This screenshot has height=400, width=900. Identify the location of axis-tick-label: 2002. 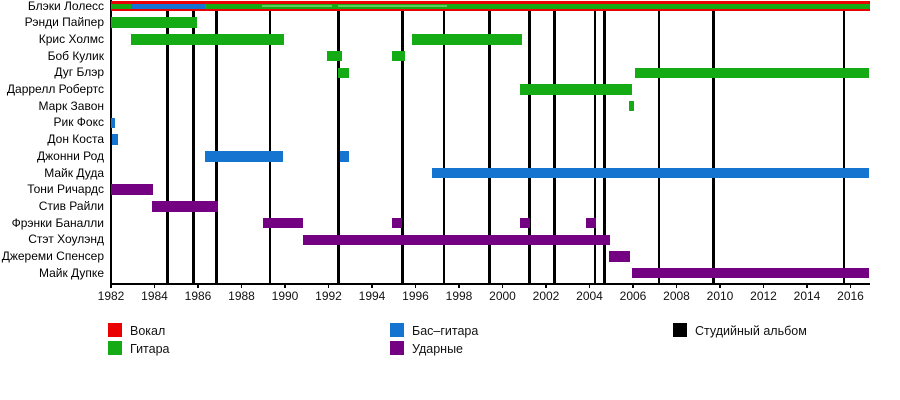
(546, 296).